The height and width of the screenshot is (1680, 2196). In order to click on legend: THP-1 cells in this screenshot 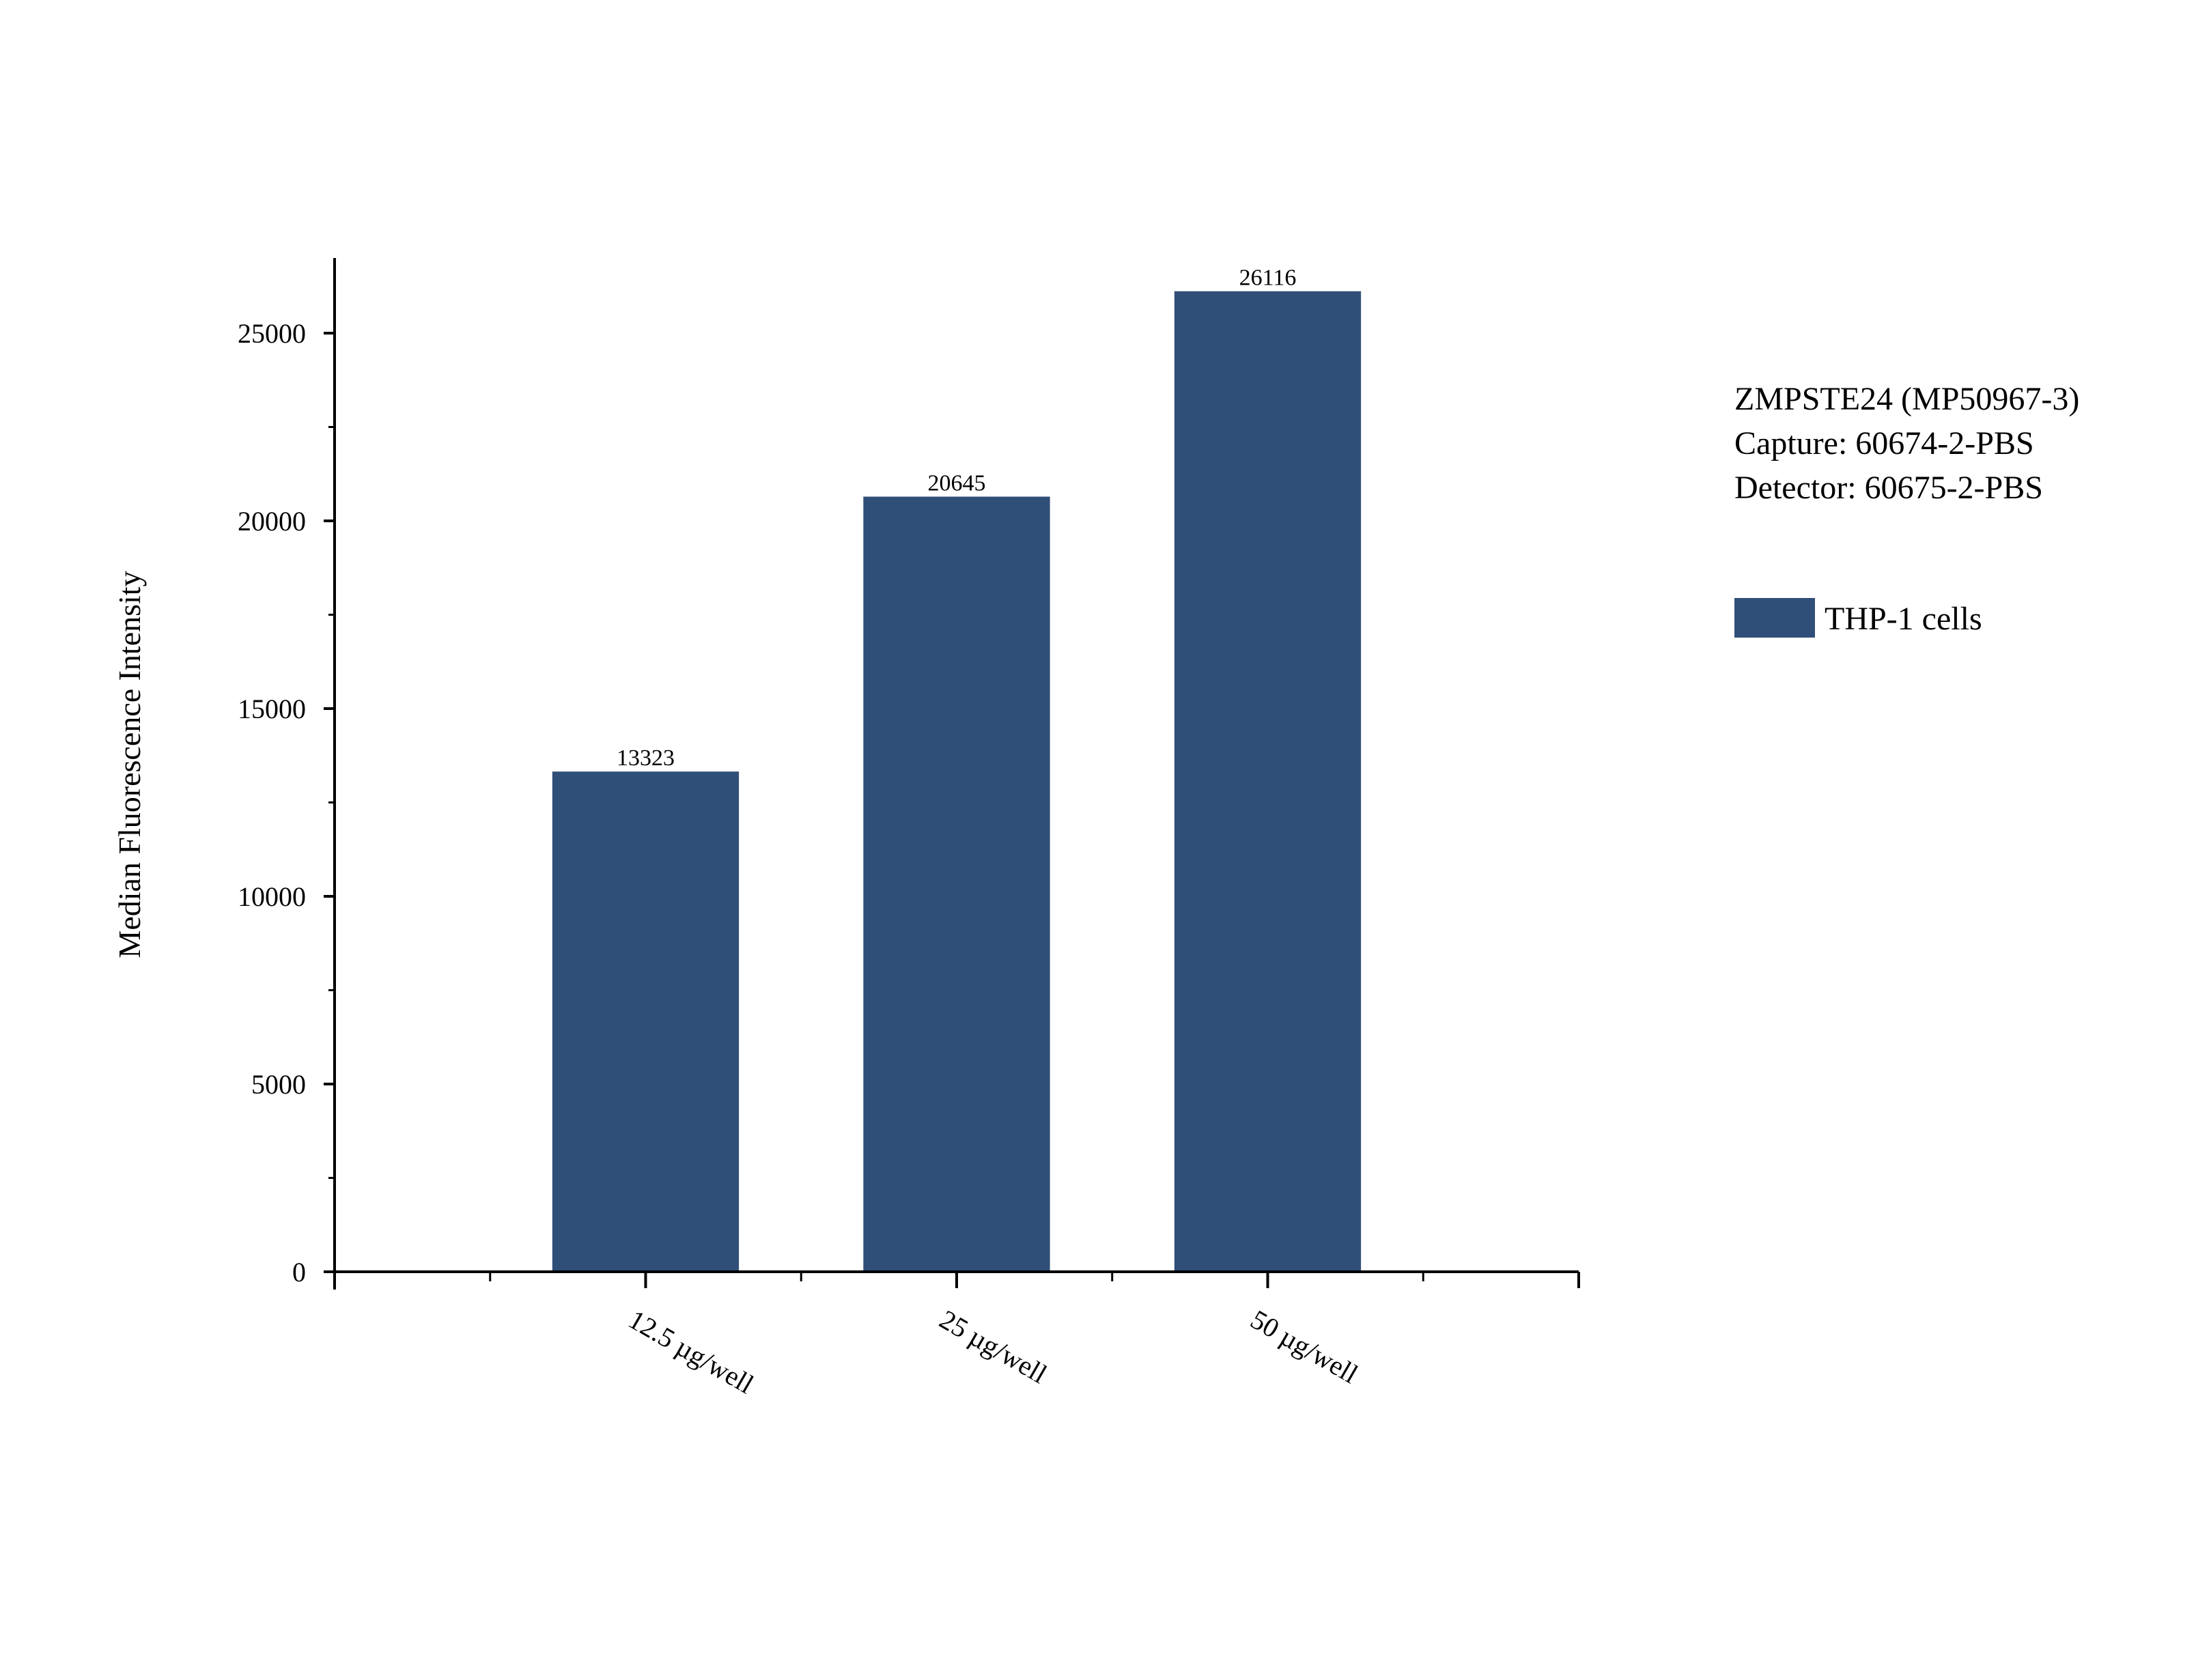, I will do `click(1858, 618)`.